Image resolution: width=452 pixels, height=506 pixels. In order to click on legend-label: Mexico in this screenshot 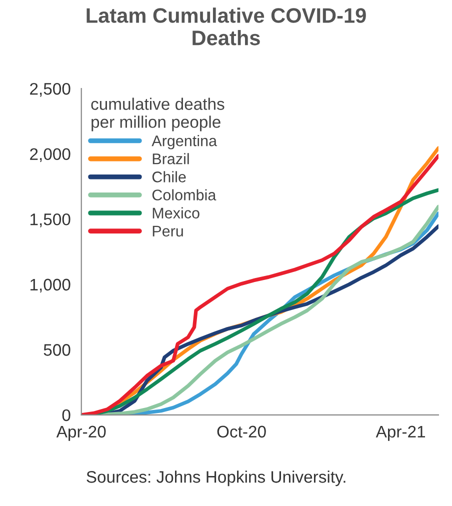, I will do `click(176, 212)`.